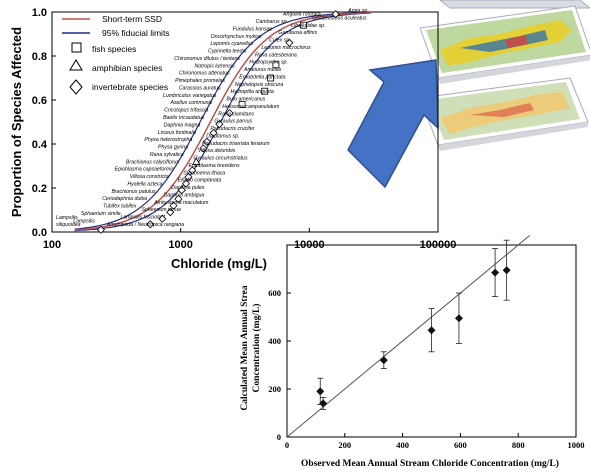 Image resolution: width=590 pixels, height=472 pixels. What do you see at coordinates (120, 207) in the screenshot?
I see `ssd-species-label: Tubifex tubifex` at bounding box center [120, 207].